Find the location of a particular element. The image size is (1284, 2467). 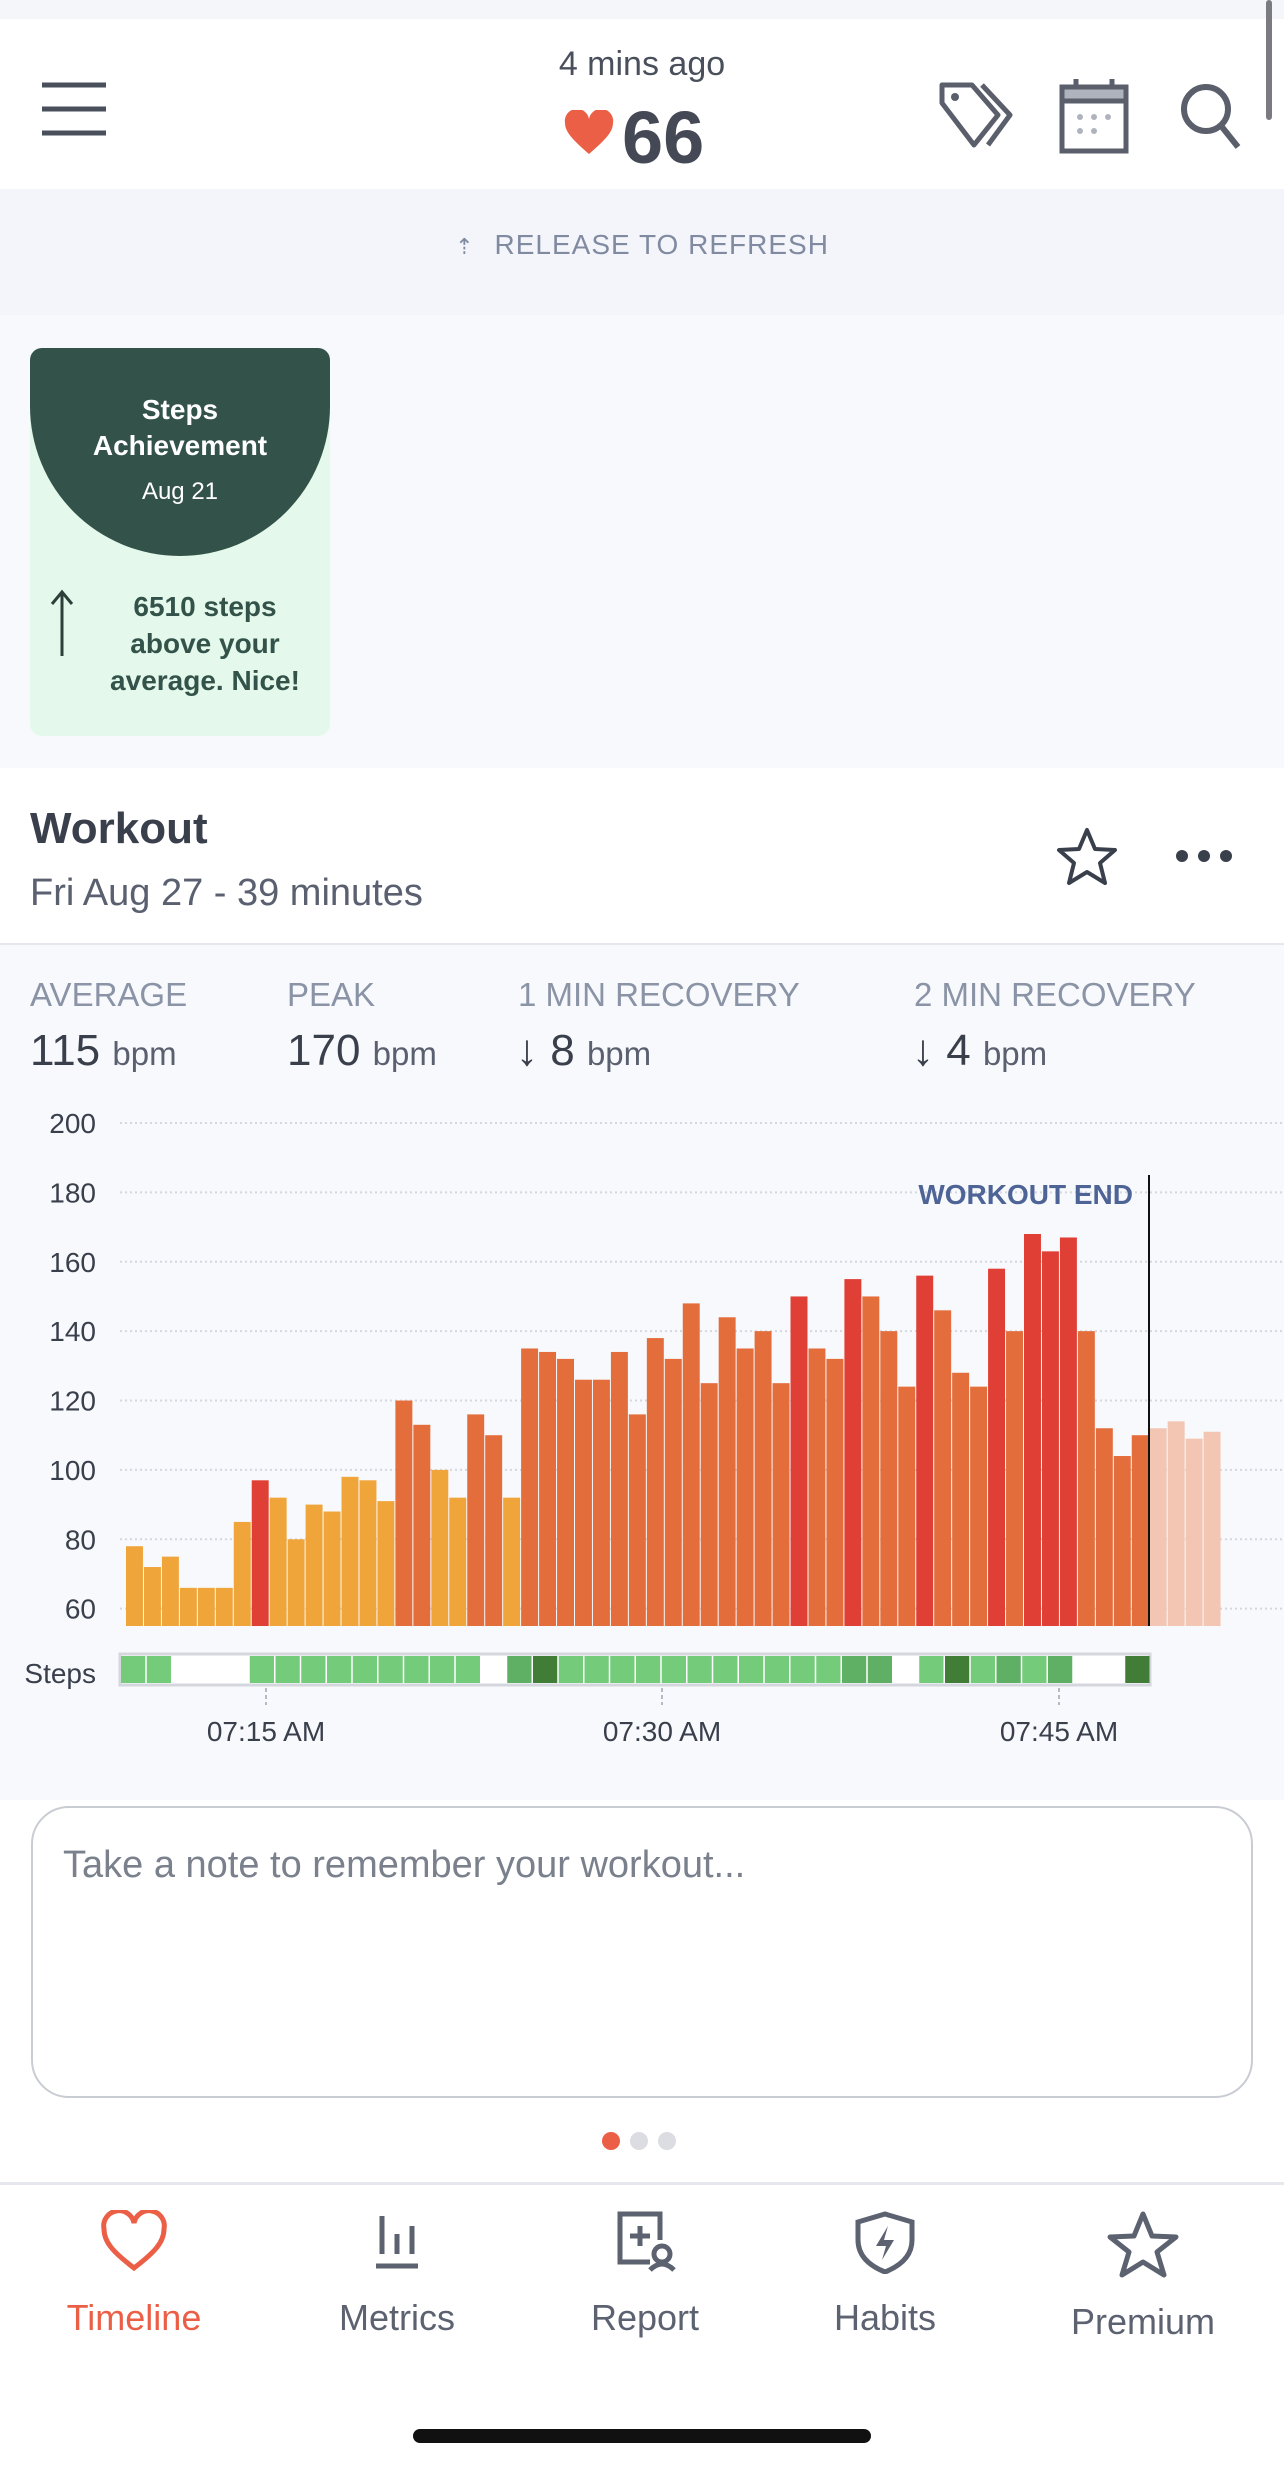

nav-habits: Habits is located at coordinates (885, 2274).